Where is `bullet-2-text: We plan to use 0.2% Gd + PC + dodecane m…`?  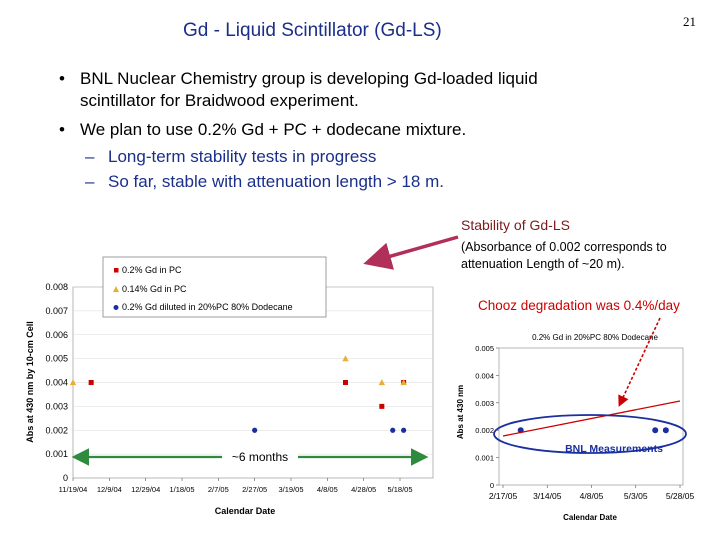
bullet-2-text: We plan to use 0.2% Gd + PC + dodecane m… is located at coordinates (273, 129).